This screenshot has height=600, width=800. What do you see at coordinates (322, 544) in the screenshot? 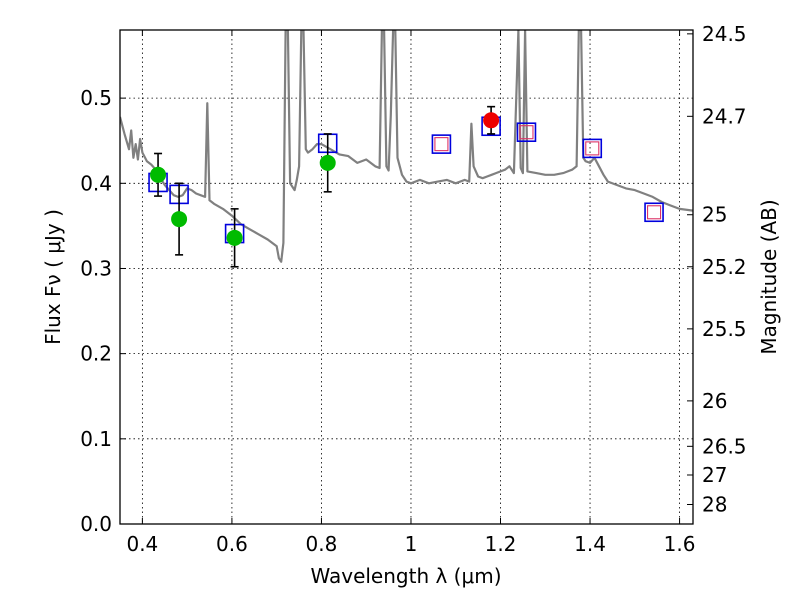
I see `x-tick-label: 0.8` at bounding box center [322, 544].